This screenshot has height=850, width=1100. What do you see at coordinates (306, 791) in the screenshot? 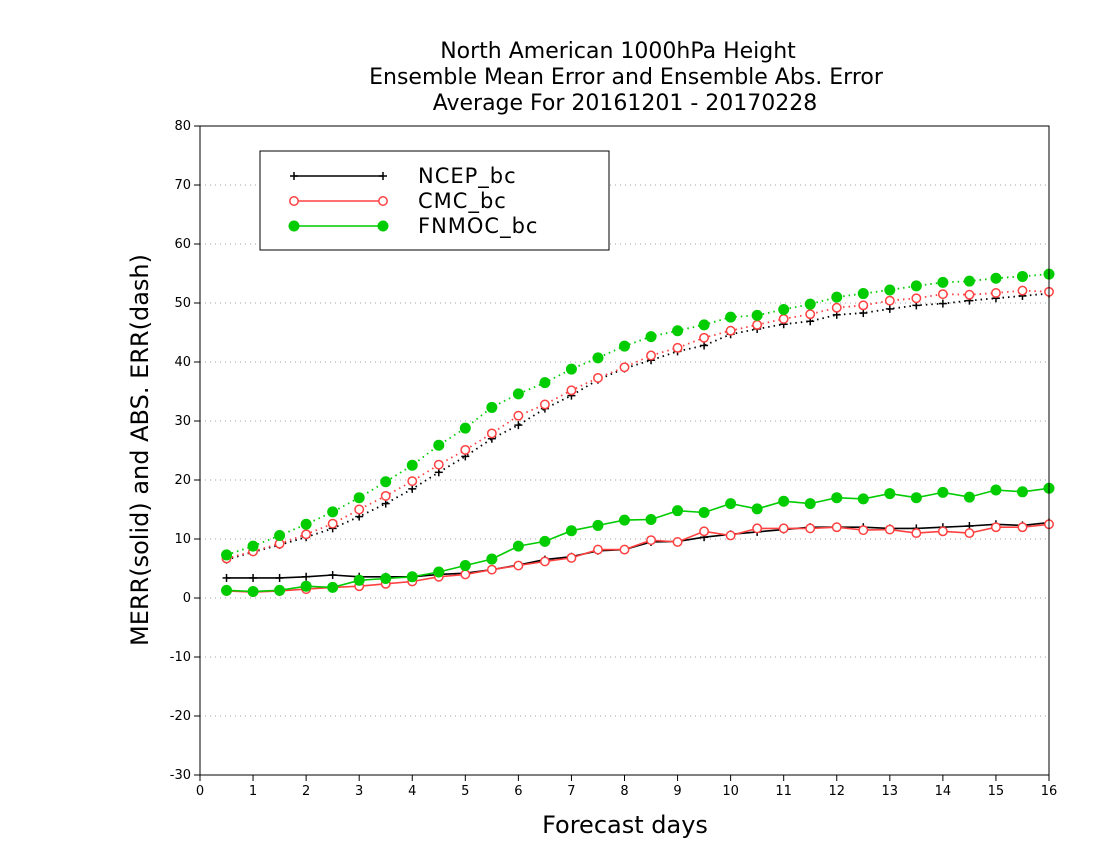
I see `x-tick-label: 2` at bounding box center [306, 791].